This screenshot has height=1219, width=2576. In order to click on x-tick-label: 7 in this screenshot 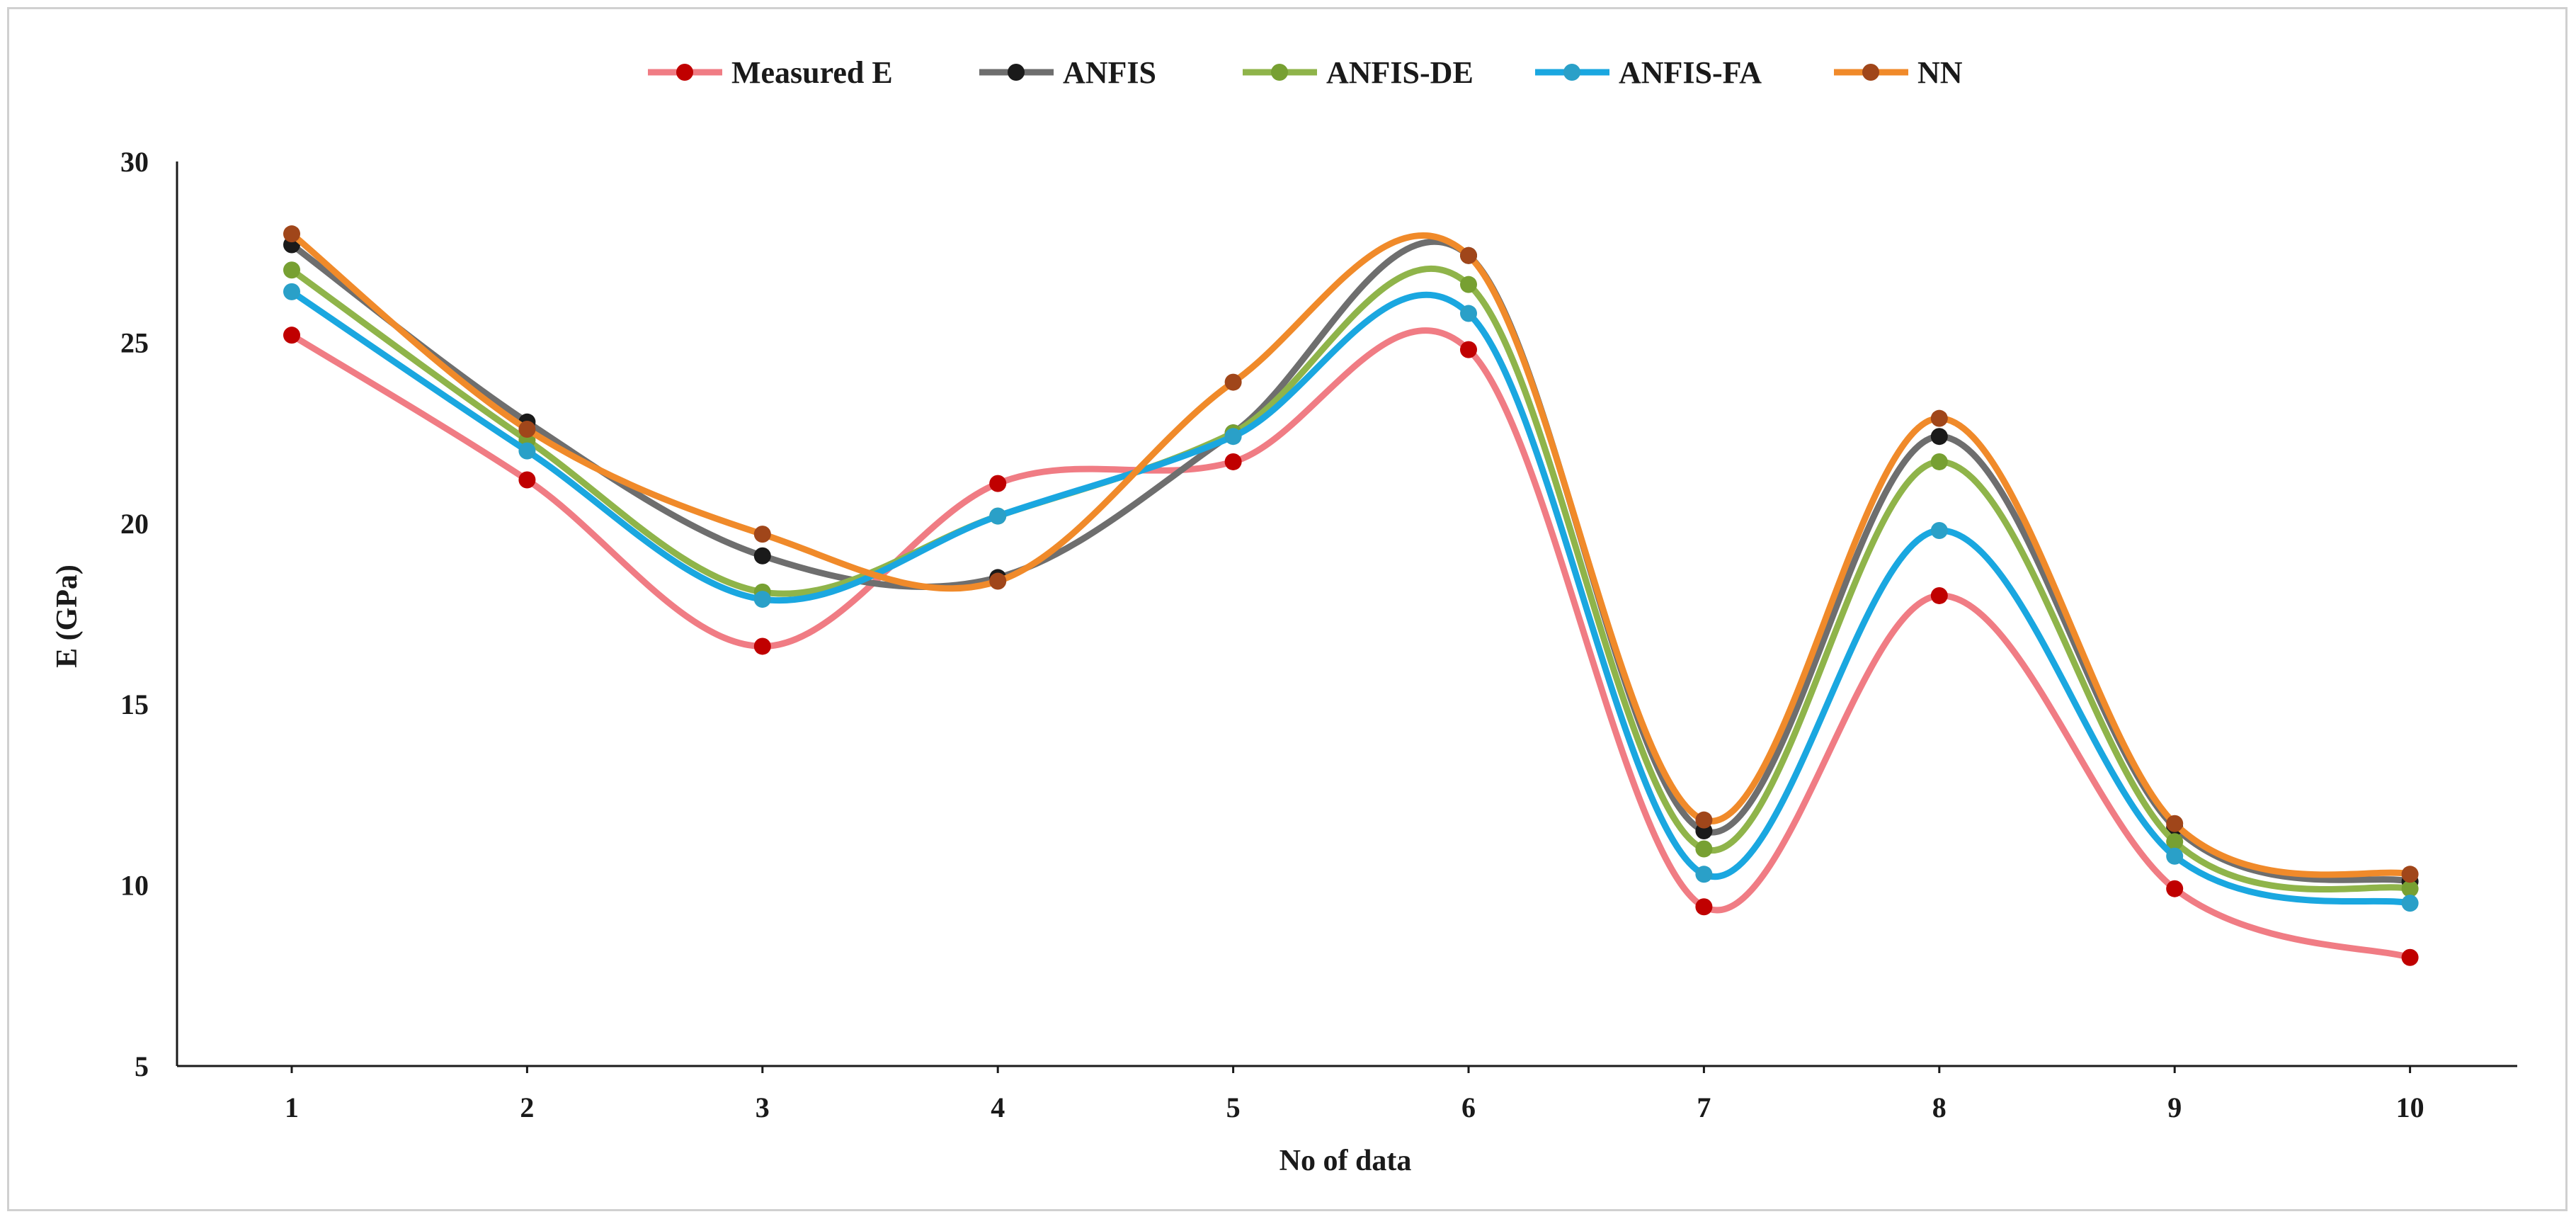, I will do `click(1704, 1107)`.